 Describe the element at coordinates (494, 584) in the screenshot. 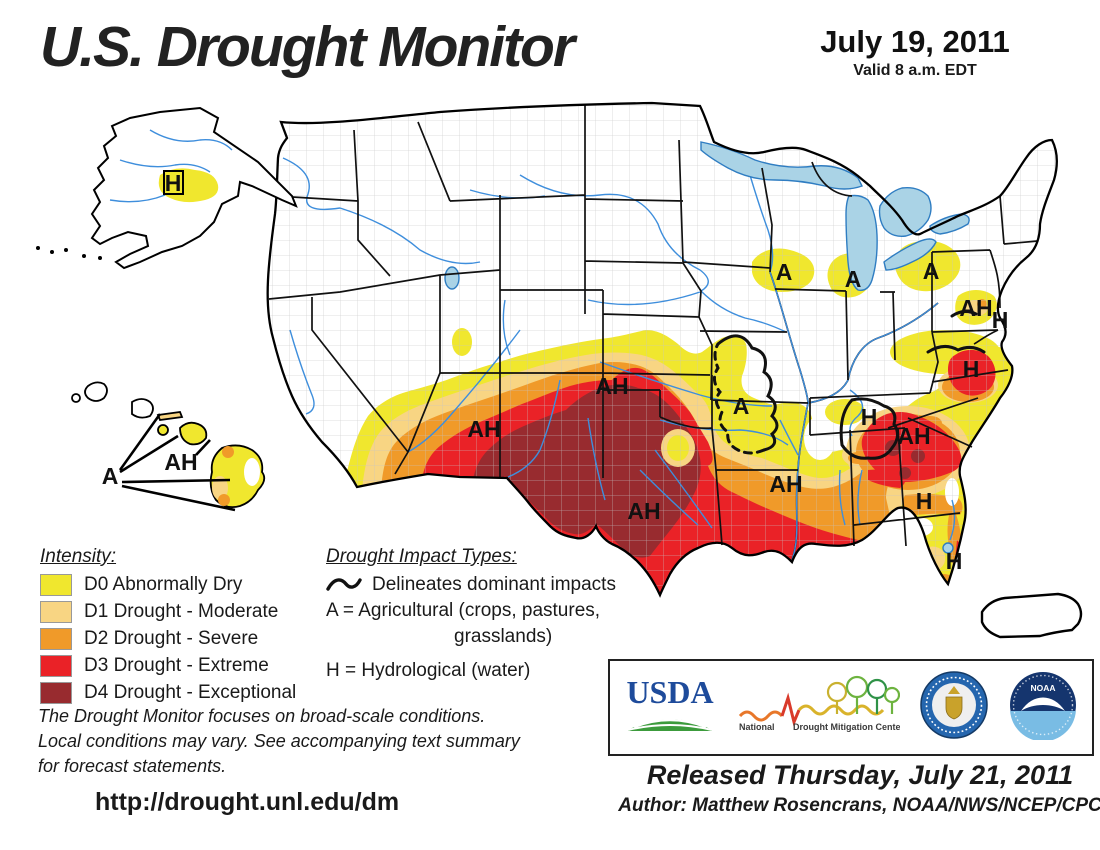

I see `delineates-label: Delineates dominant impacts` at that location.